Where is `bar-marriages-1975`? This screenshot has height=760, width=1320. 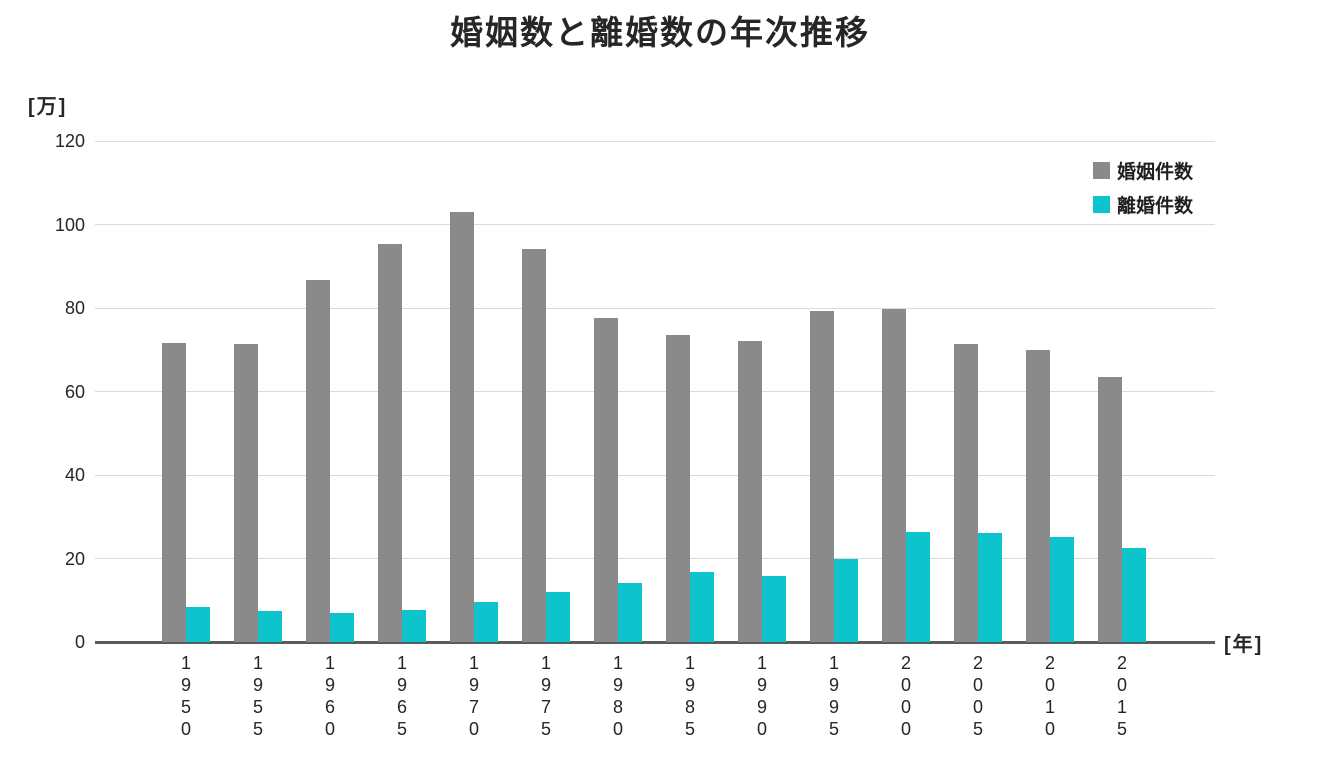 bar-marriages-1975 is located at coordinates (534, 445).